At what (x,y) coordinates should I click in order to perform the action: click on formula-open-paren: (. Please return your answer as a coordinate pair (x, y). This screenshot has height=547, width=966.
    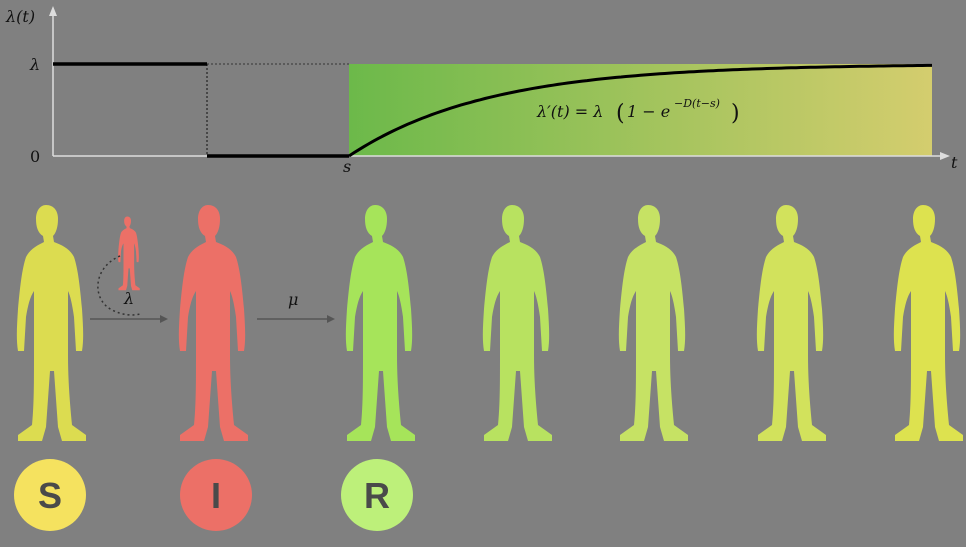
    Looking at the image, I should click on (620, 113).